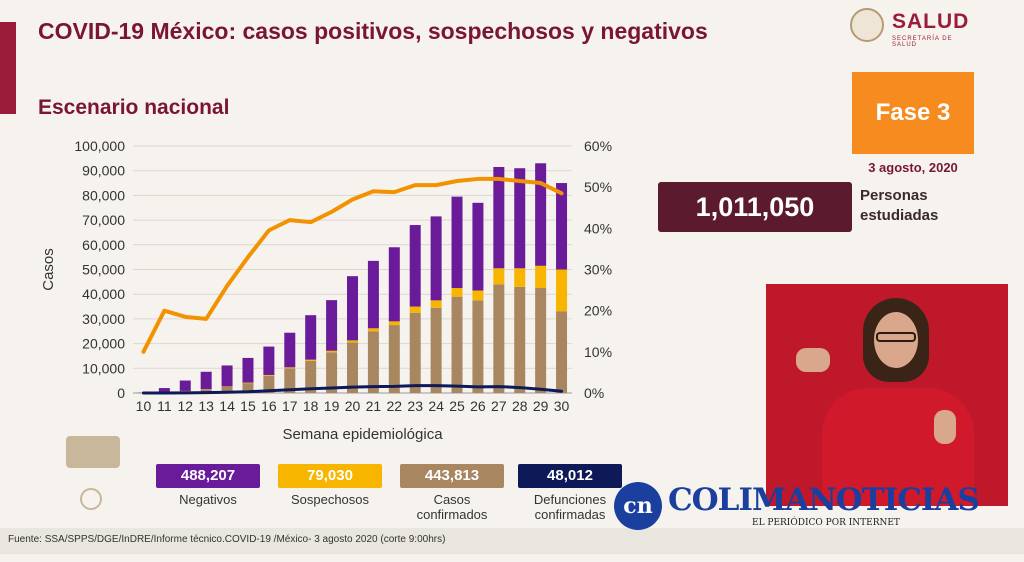 This screenshot has height=562, width=1024. Describe the element at coordinates (103, 270) in the screenshot. I see `y-tick-label: 50,000` at that location.